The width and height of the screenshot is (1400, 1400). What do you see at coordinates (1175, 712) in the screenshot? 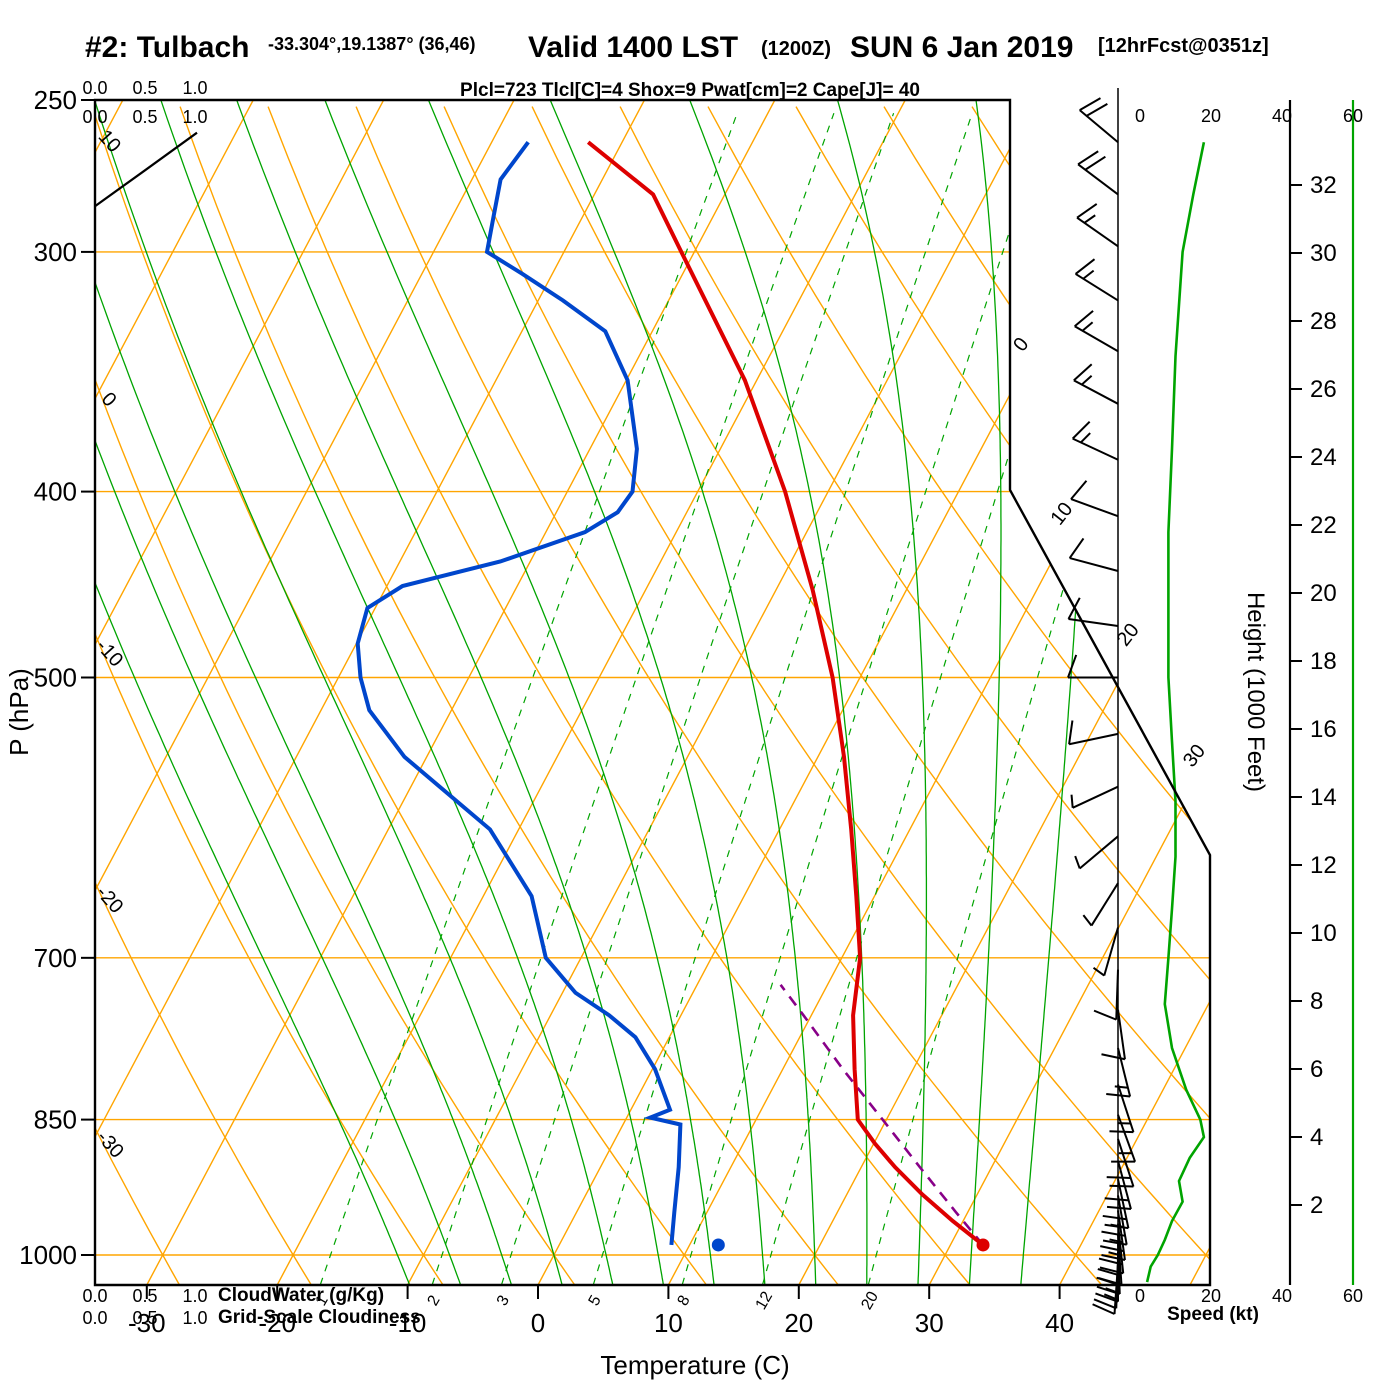
I see `wind-speed-profile-line` at bounding box center [1175, 712].